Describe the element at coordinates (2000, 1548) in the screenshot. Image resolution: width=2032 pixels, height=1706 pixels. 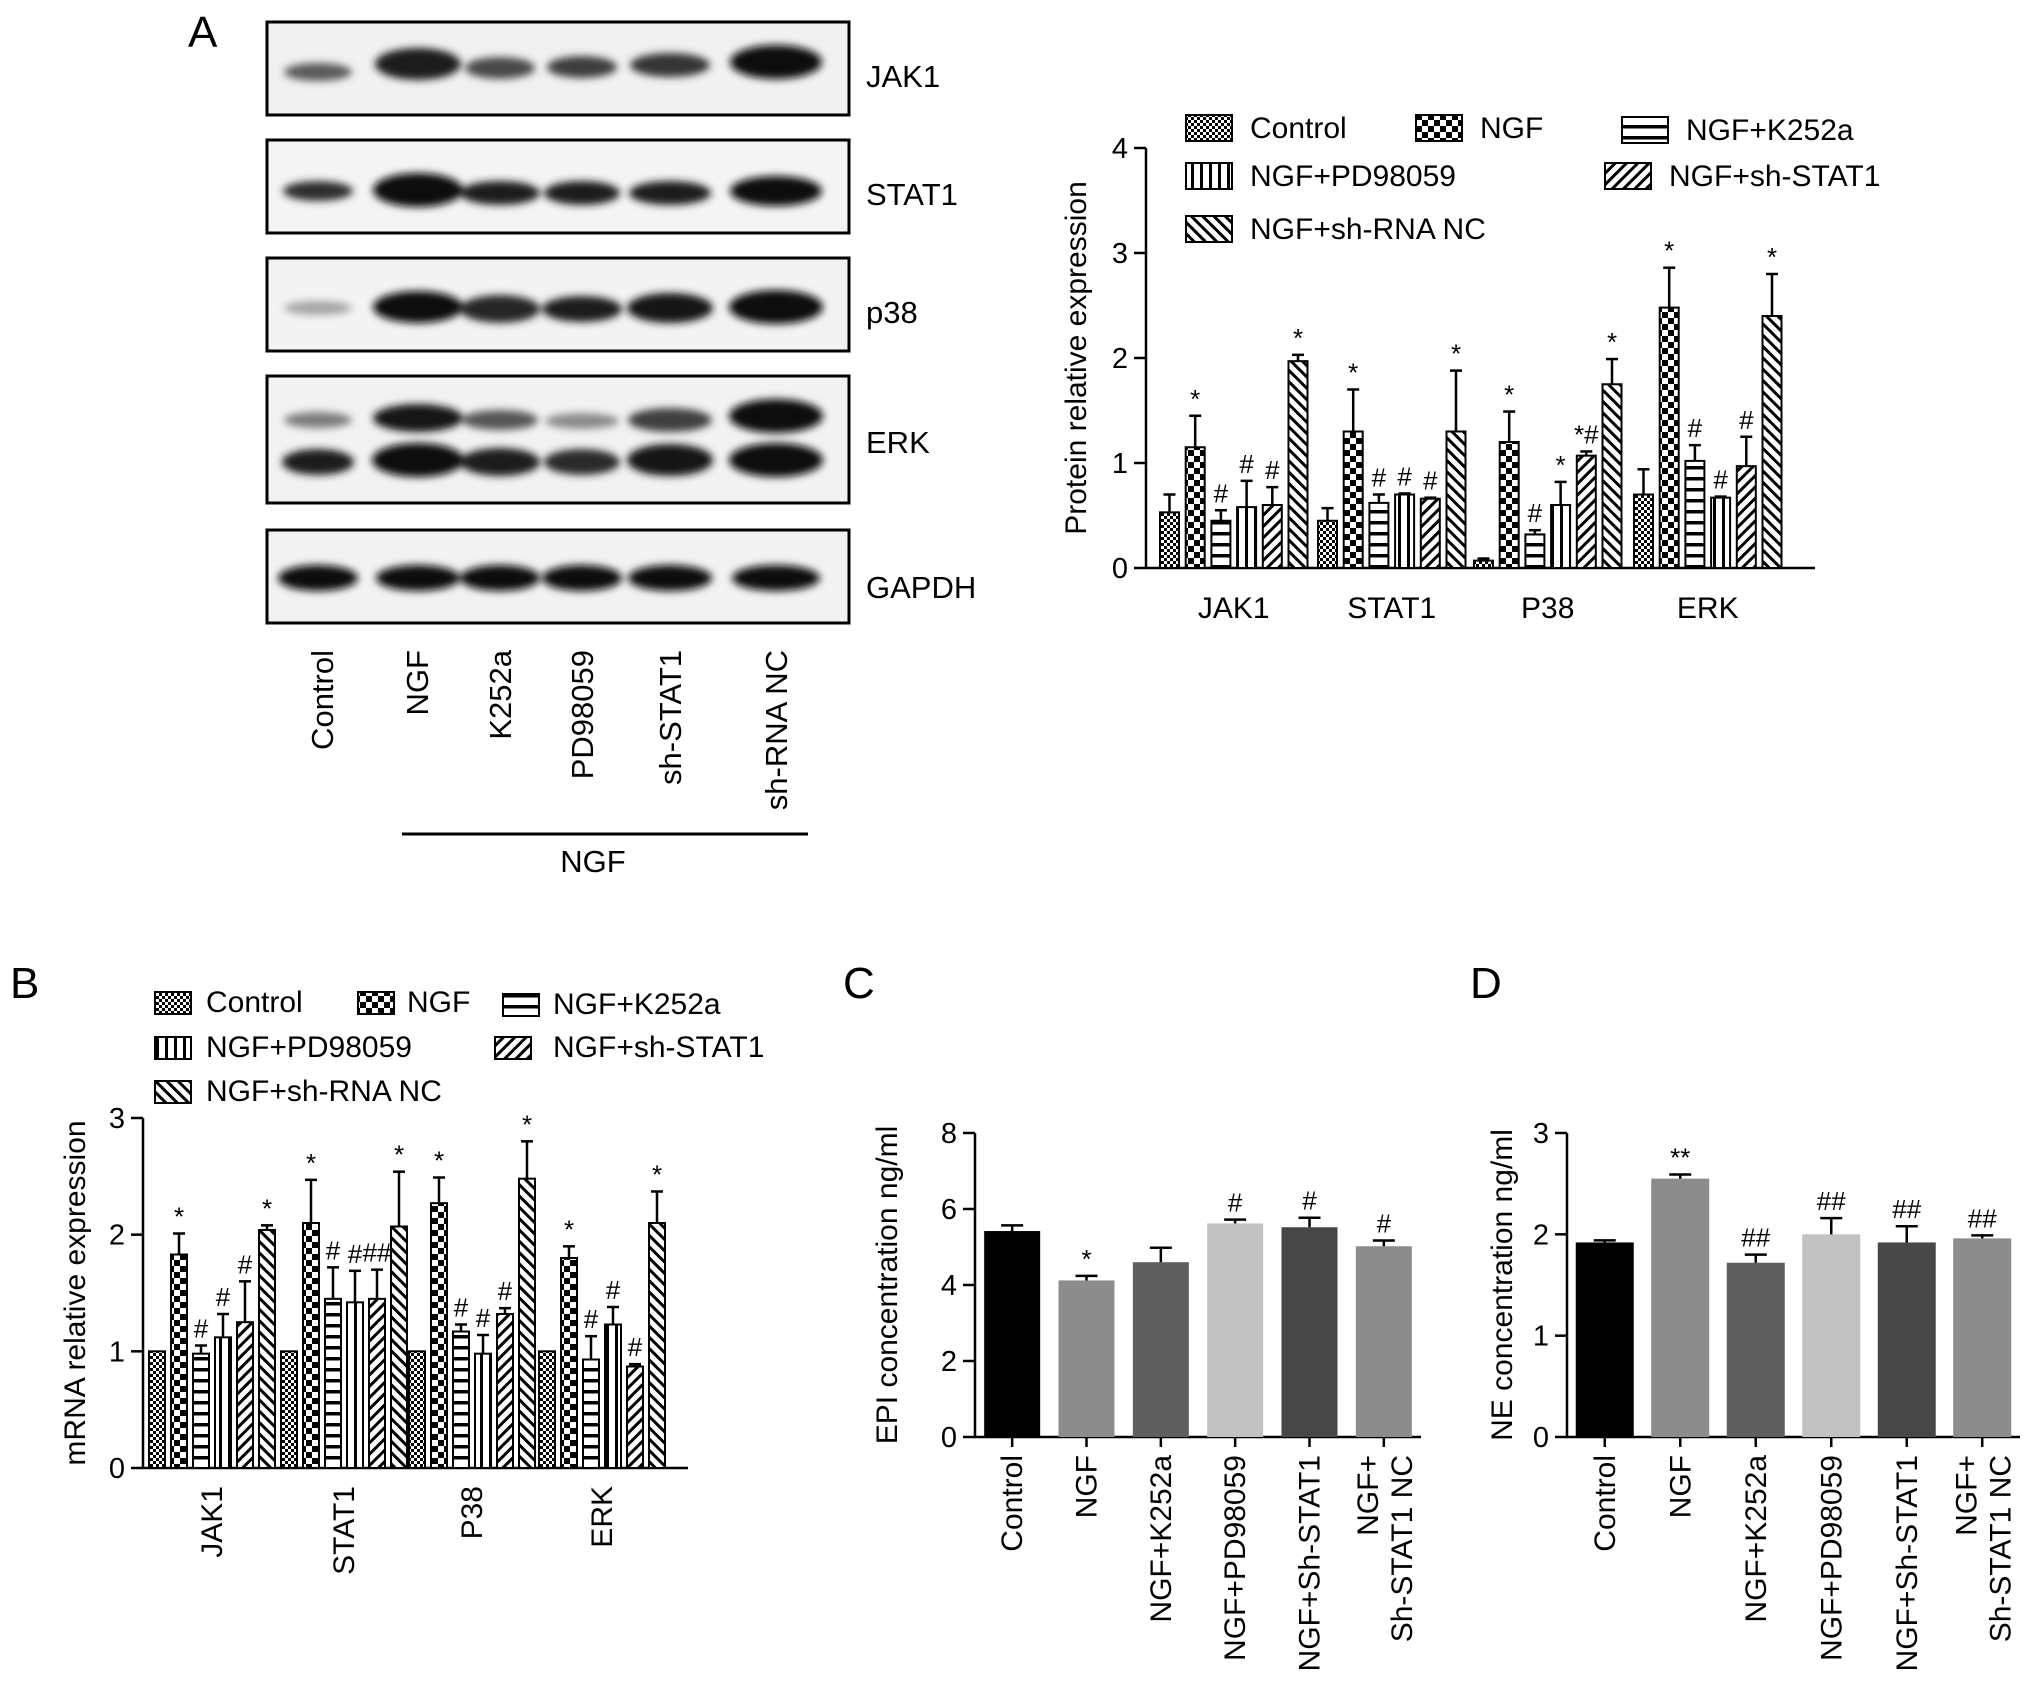
I see `x-category-label-line2: Sh-STAT1 NC` at that location.